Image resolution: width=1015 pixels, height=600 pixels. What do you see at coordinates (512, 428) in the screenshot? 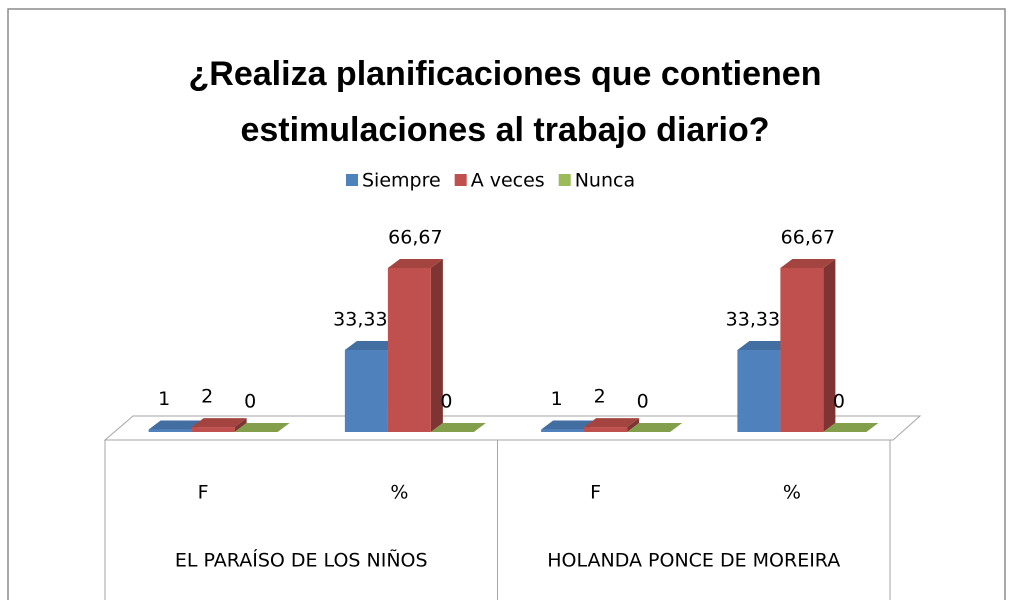
I see `floor` at bounding box center [512, 428].